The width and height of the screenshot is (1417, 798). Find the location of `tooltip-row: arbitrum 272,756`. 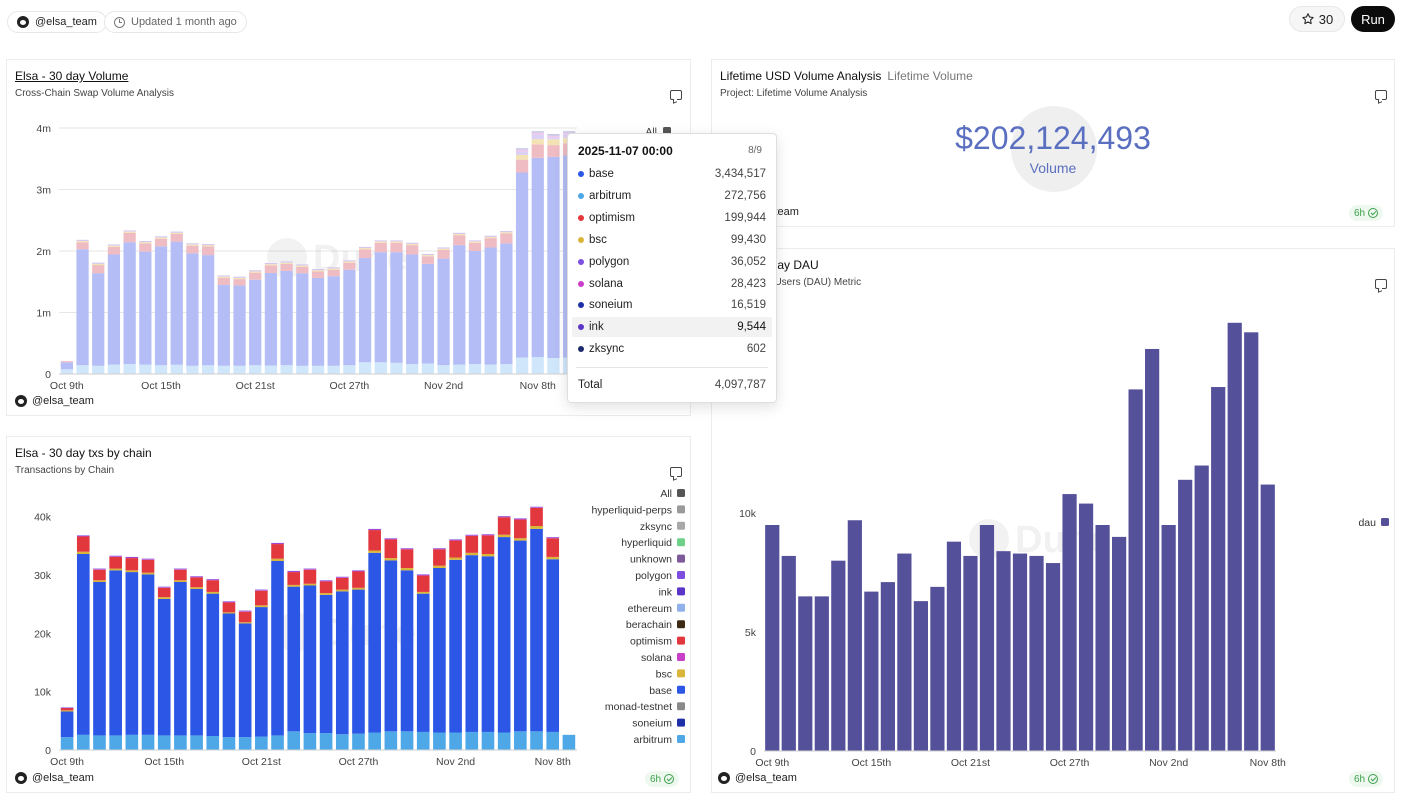

tooltip-row: arbitrum 272,756 is located at coordinates (672, 196).